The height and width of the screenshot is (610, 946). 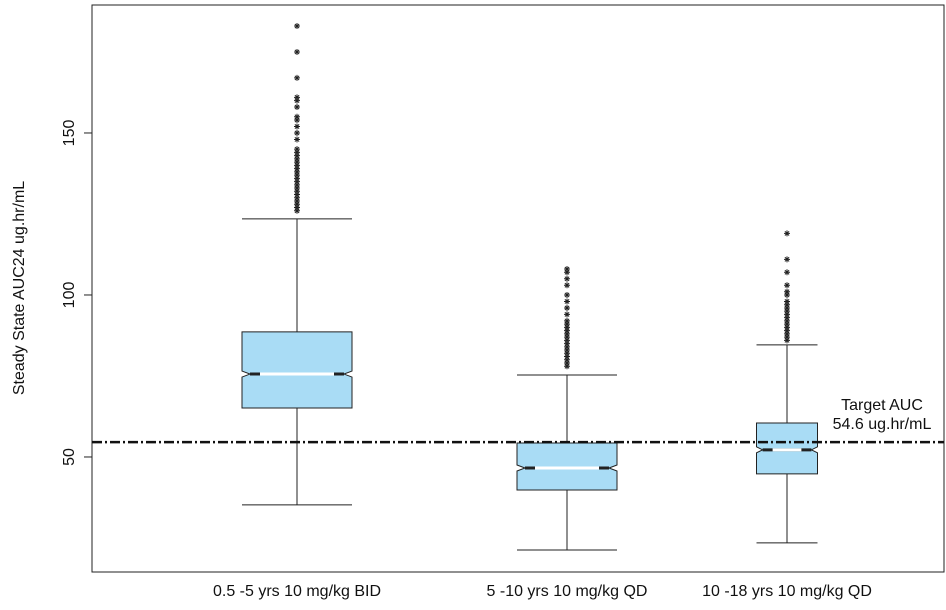 I want to click on x-tick-label: 10 -18 yrs 10 mg/kg QD, so click(x=787, y=591).